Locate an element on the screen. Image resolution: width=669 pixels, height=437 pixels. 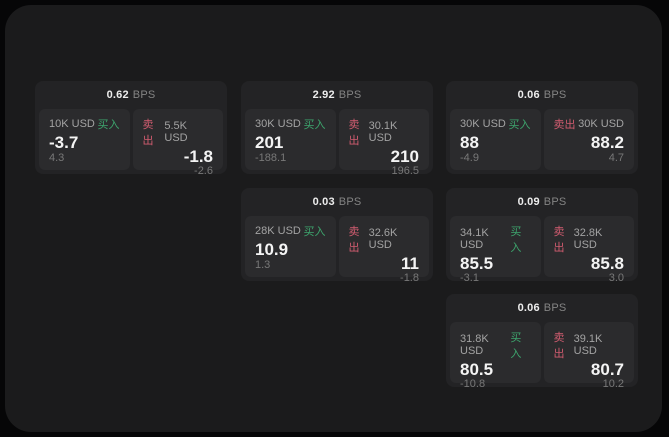
buy-quote-tile: 28K USD 买入 10.9 1.3 is located at coordinates (290, 246).